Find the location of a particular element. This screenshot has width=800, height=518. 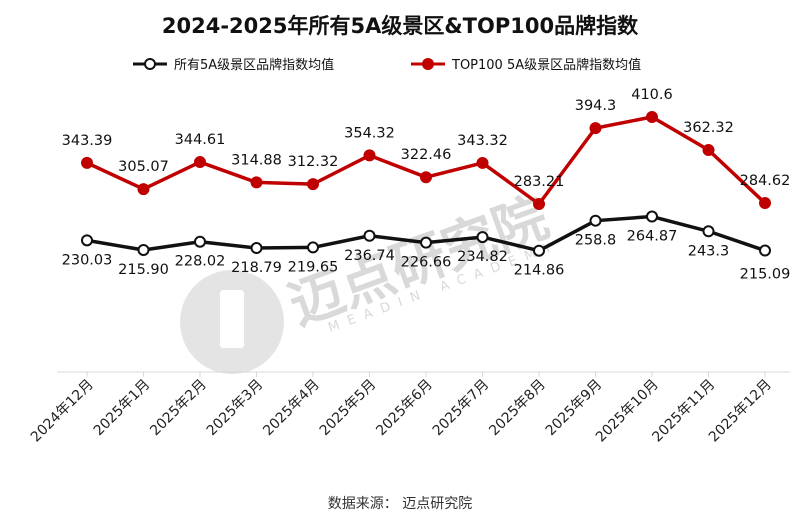

data-label-1-11: 362.32 is located at coordinates (708, 128).